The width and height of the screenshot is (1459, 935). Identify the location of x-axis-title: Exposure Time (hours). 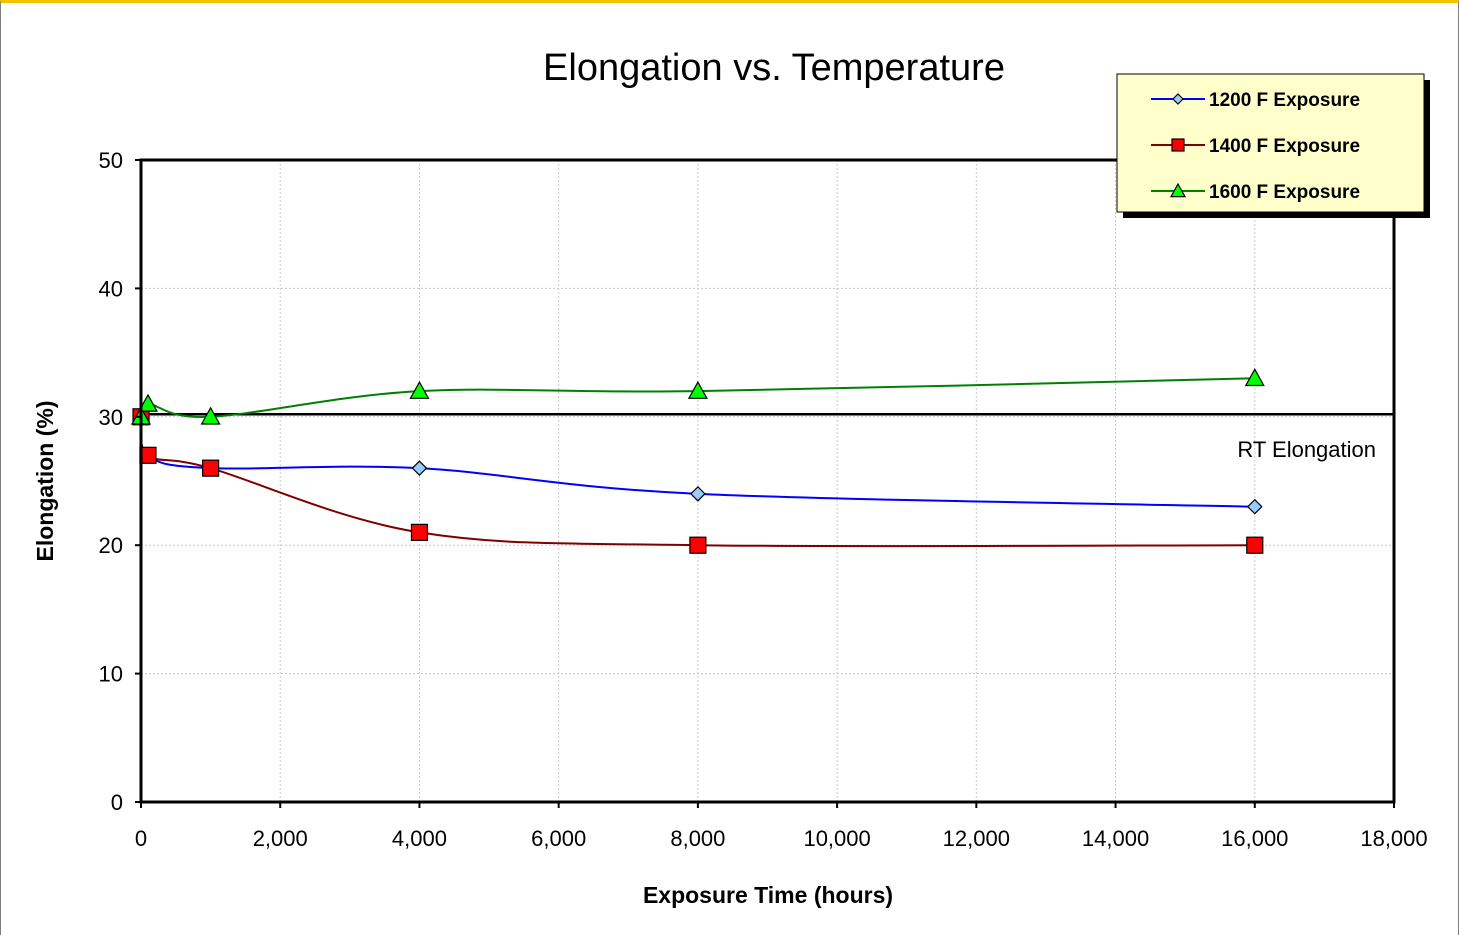
(768, 895).